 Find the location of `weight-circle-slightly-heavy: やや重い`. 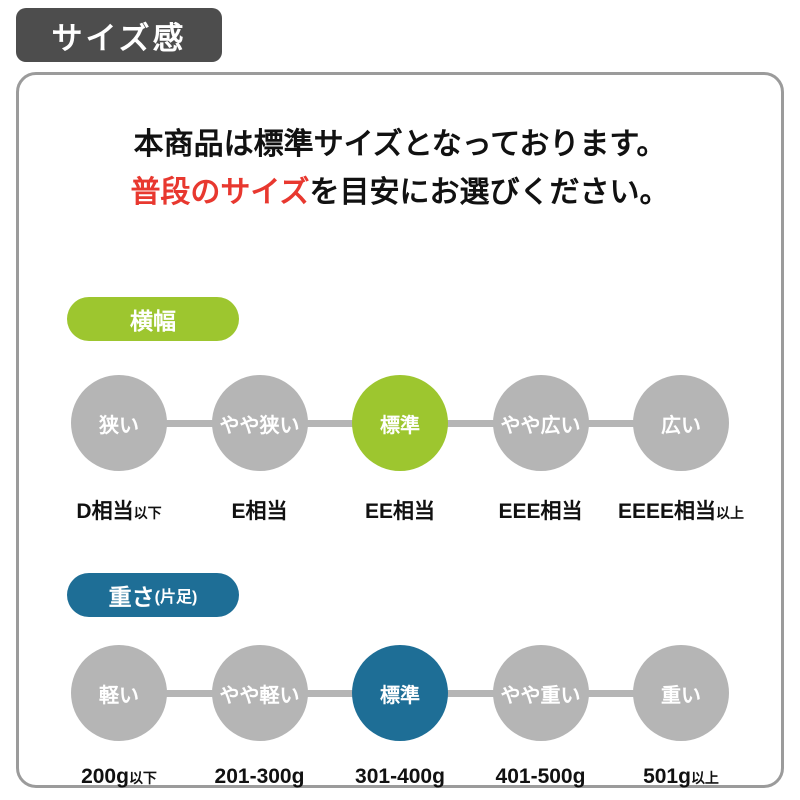

weight-circle-slightly-heavy: やや重い is located at coordinates (540, 693).